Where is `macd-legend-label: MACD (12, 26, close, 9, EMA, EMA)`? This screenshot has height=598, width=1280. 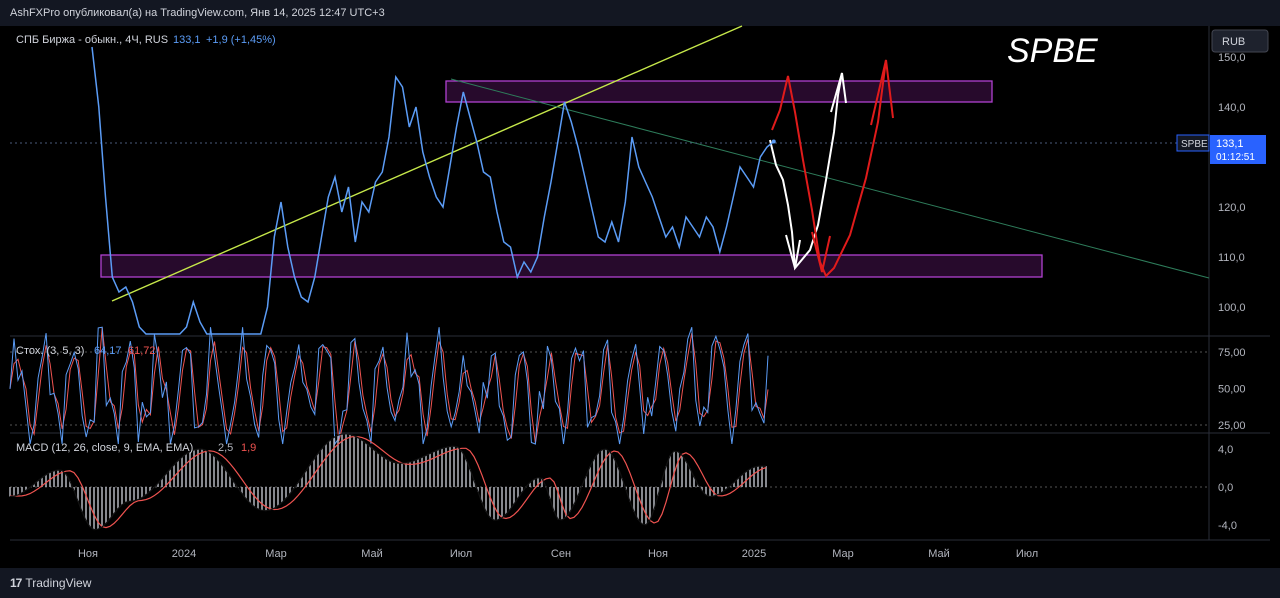 macd-legend-label: MACD (12, 26, close, 9, EMA, EMA) is located at coordinates (104, 448).